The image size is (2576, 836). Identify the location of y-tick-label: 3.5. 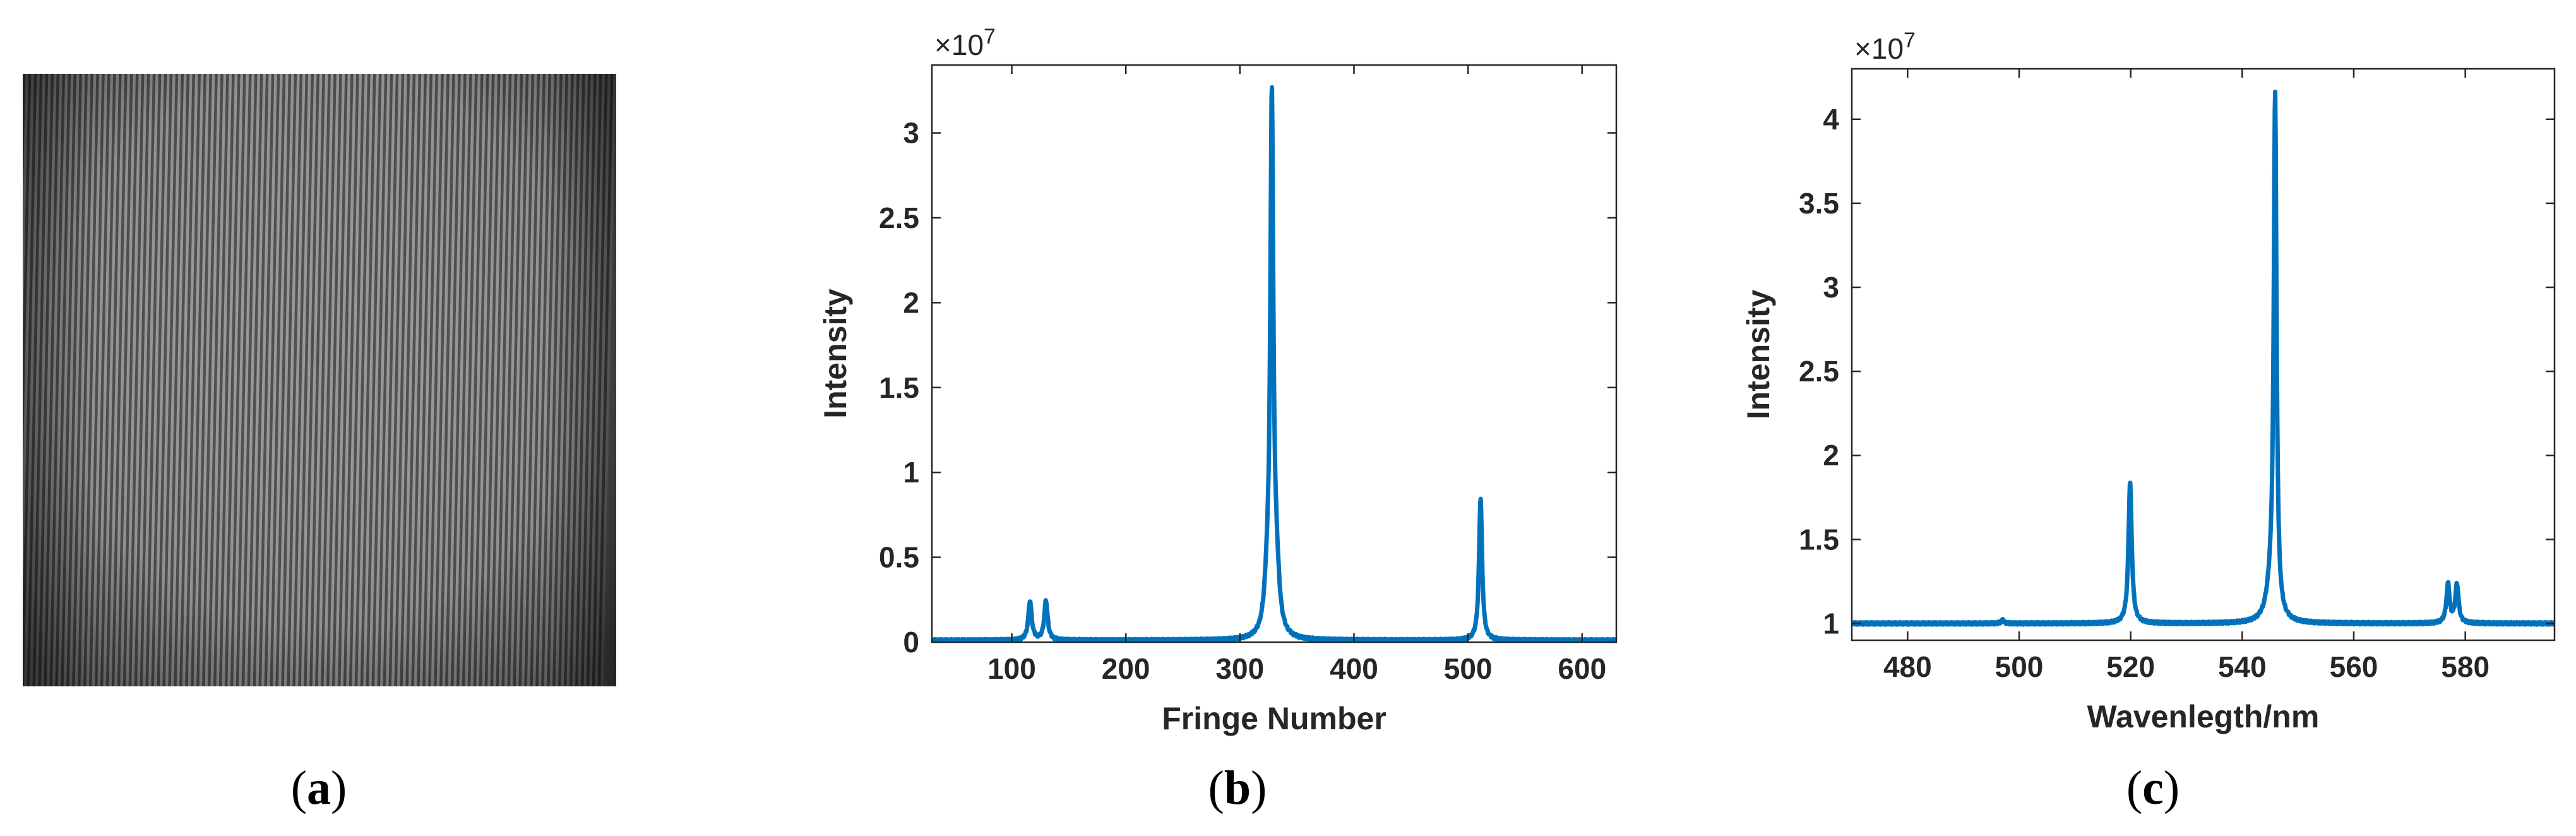
(1819, 203).